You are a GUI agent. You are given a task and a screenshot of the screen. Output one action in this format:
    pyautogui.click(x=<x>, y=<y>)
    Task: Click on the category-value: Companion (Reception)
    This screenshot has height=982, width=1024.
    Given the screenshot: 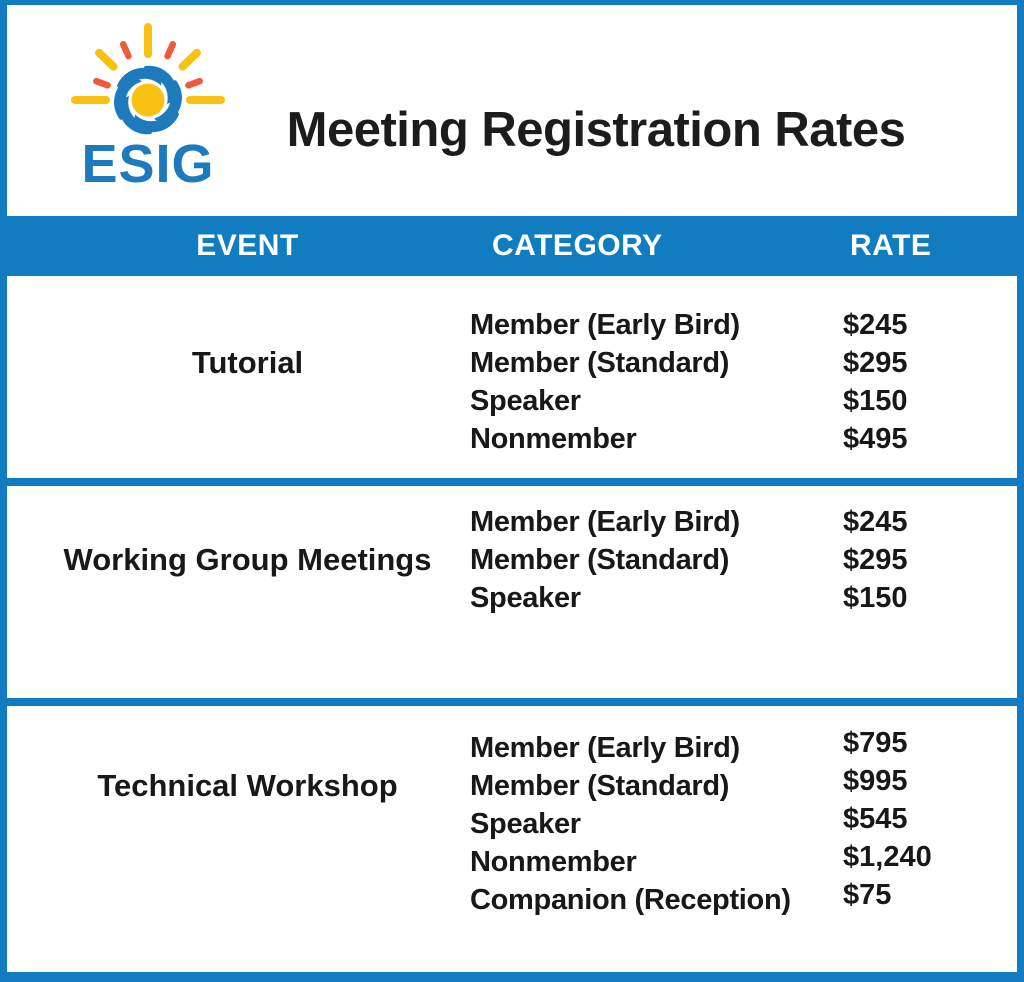 What is the action you would take?
    pyautogui.click(x=630, y=900)
    